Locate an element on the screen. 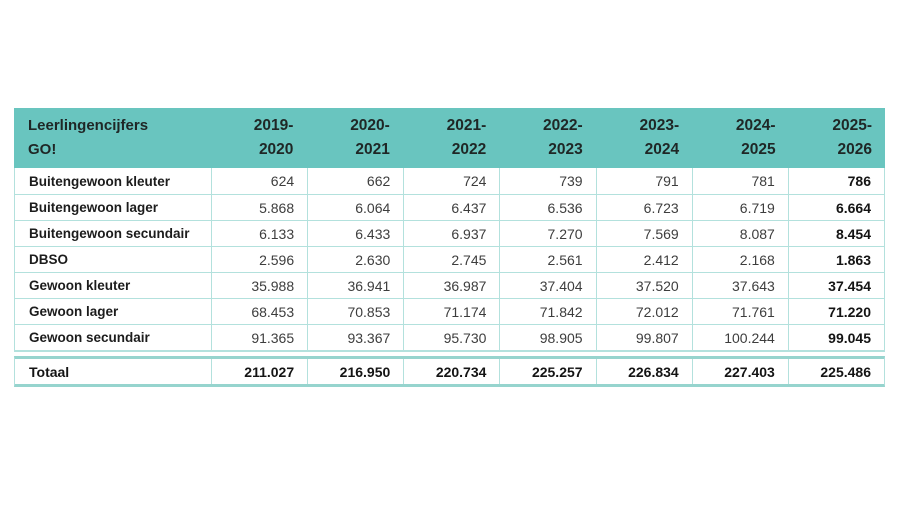  value-cell: 2.168 is located at coordinates (739, 259).